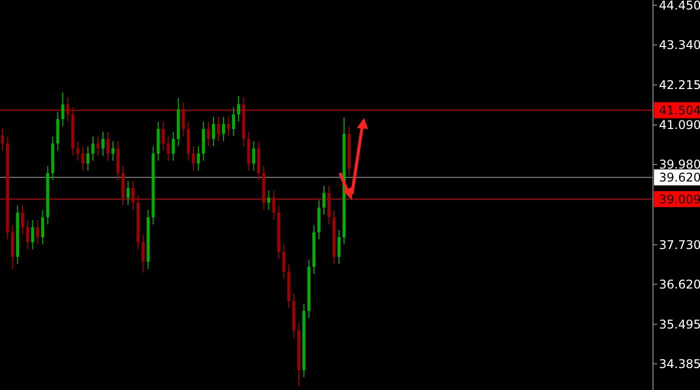 This screenshot has width=700, height=390. What do you see at coordinates (679, 364) in the screenshot?
I see `y-tick-label: 34.385` at bounding box center [679, 364].